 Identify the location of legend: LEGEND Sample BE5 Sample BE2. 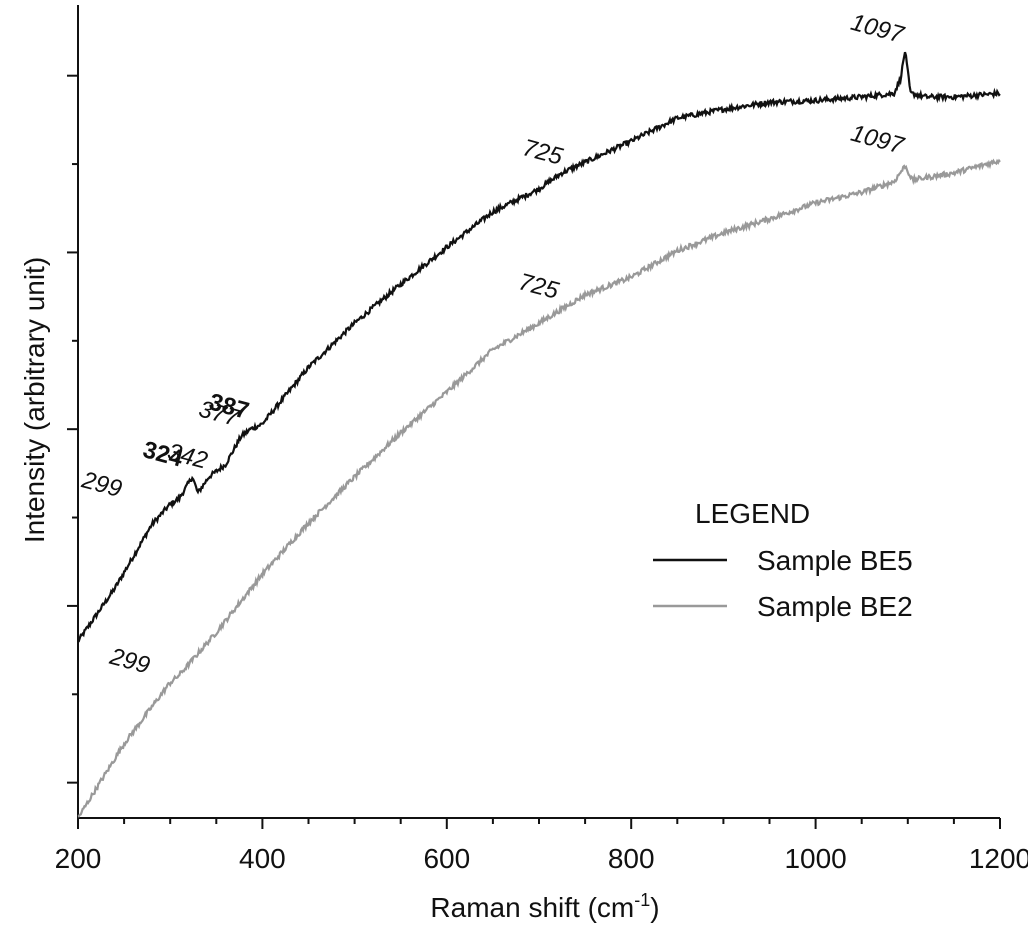
(783, 560).